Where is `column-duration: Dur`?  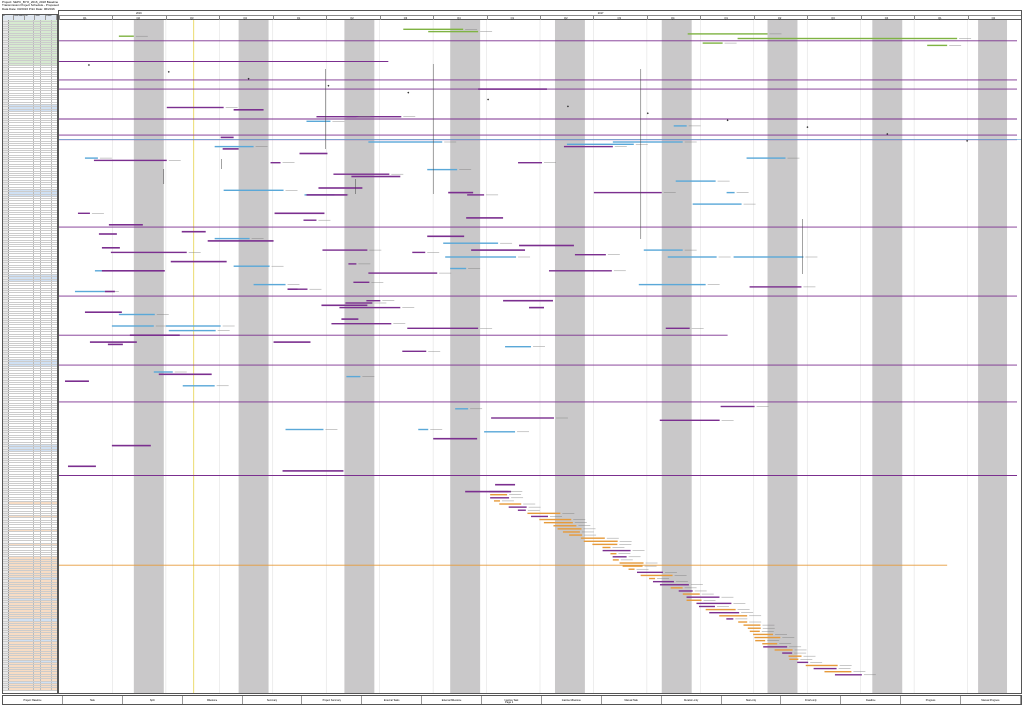
column-duration: Dur is located at coordinates (30, 17).